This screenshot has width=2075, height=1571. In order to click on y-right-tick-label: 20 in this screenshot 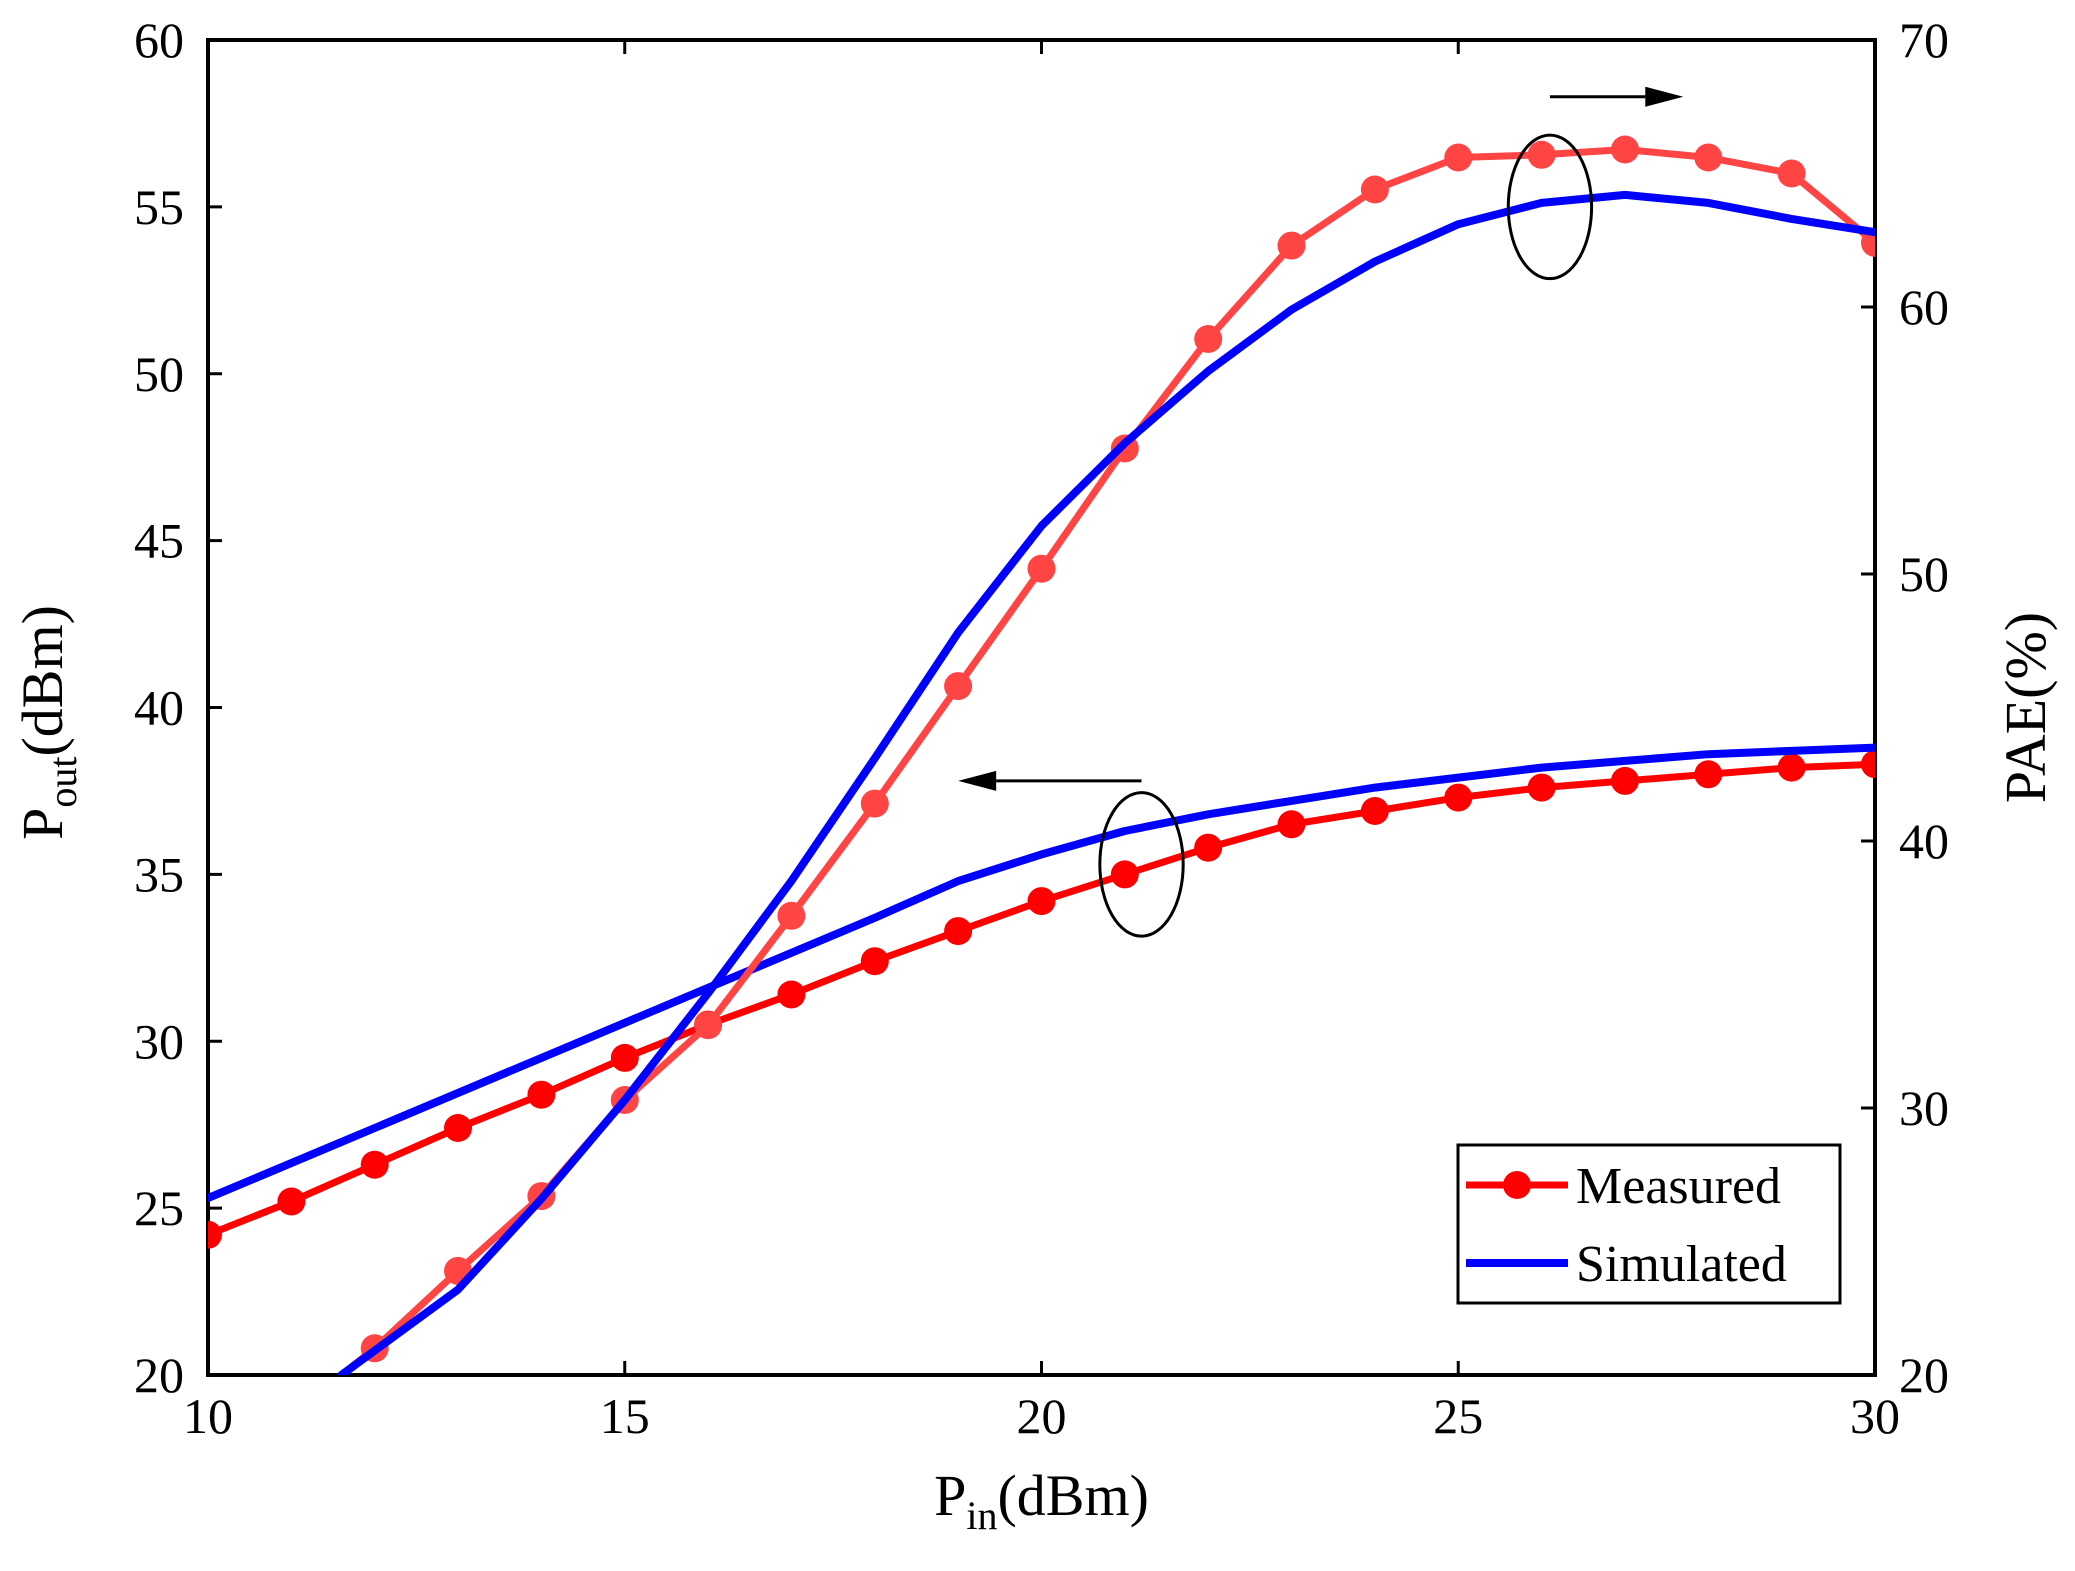, I will do `click(1924, 1375)`.